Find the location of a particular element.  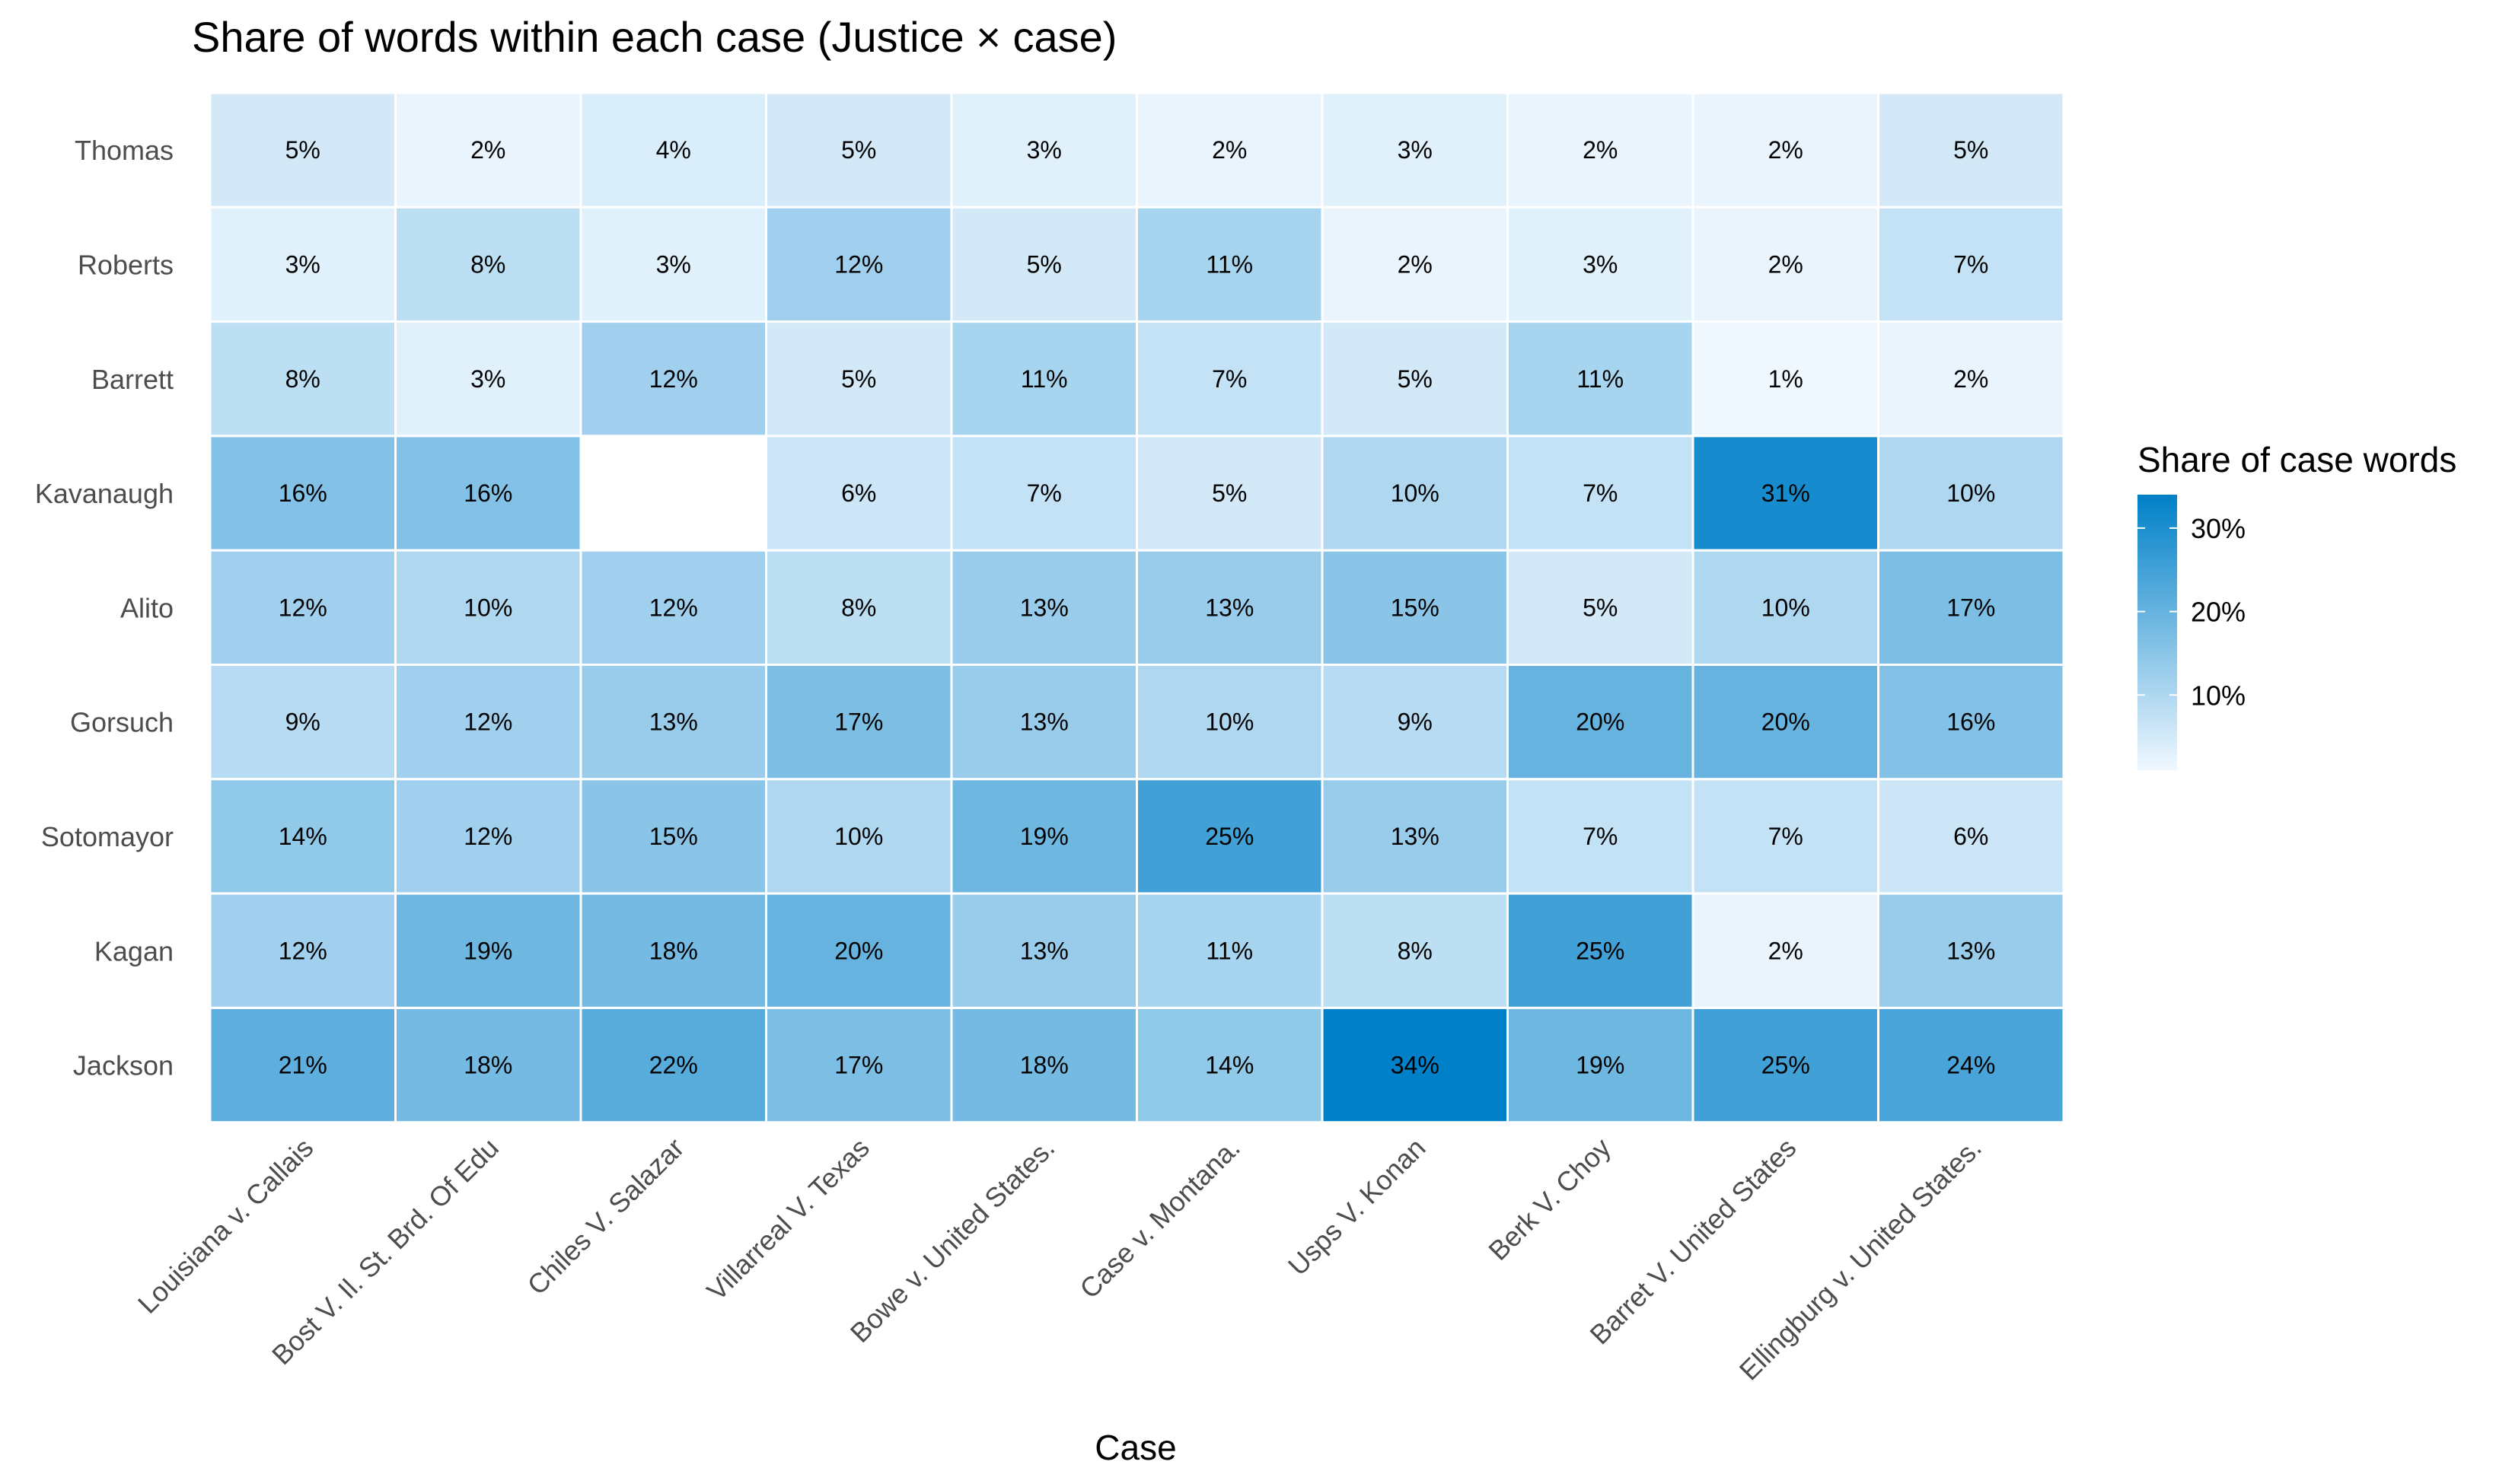

cell-value-label: 21% is located at coordinates (303, 1065).